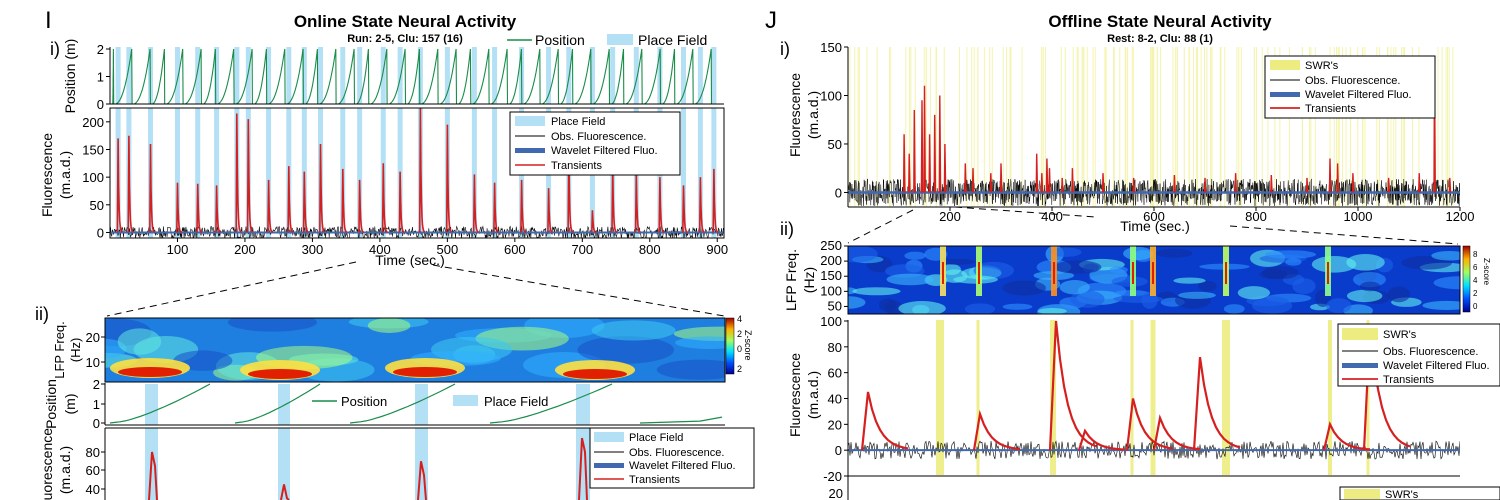 Image resolution: width=1500 pixels, height=500 pixels. I want to click on panel-letter-i: I, so click(48, 20).